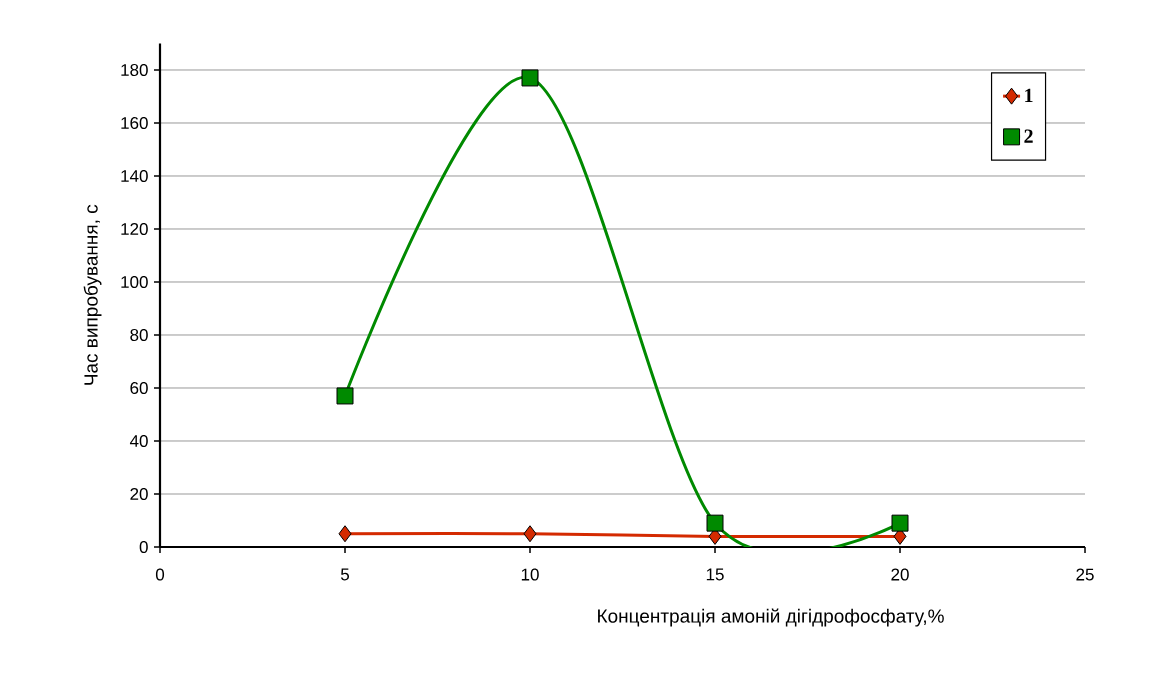 The height and width of the screenshot is (682, 1152). Describe the element at coordinates (771, 617) in the screenshot. I see `x-axis-title: Концентрація амоній дігідрофосфату,%` at that location.